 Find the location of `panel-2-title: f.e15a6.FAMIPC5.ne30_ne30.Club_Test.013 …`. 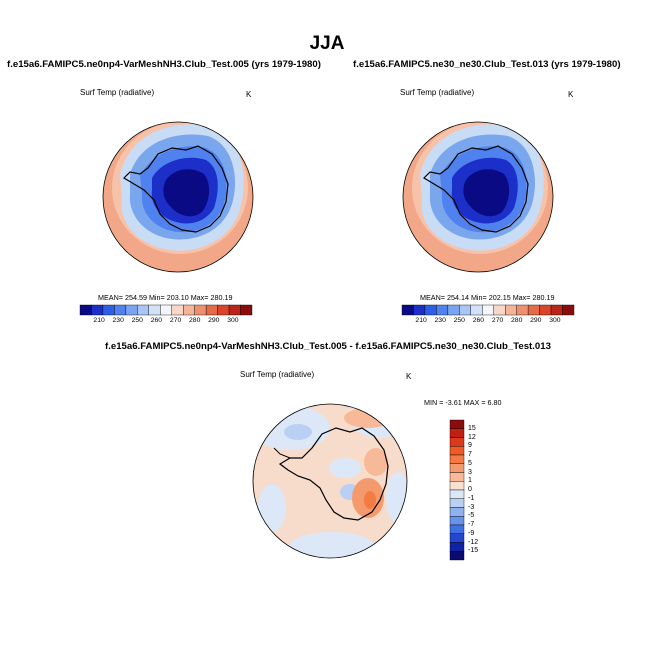

panel-2-title: f.e15a6.FAMIPC5.ne30_ne30.Club_Test.013 … is located at coordinates (487, 64).